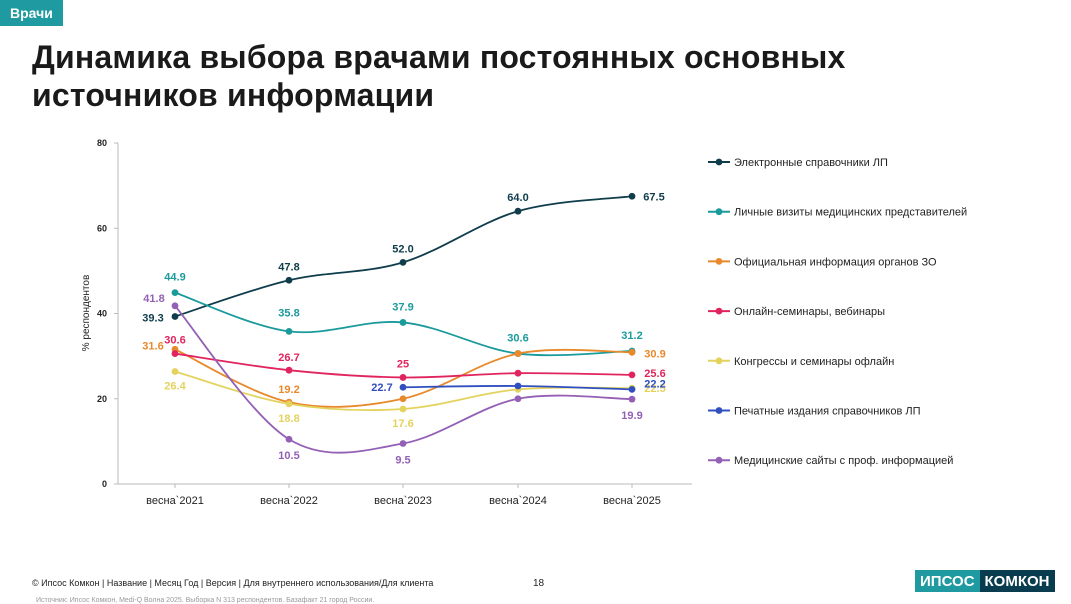  Describe the element at coordinates (631, 336) in the screenshot. I see `data-label: 31.2` at that location.